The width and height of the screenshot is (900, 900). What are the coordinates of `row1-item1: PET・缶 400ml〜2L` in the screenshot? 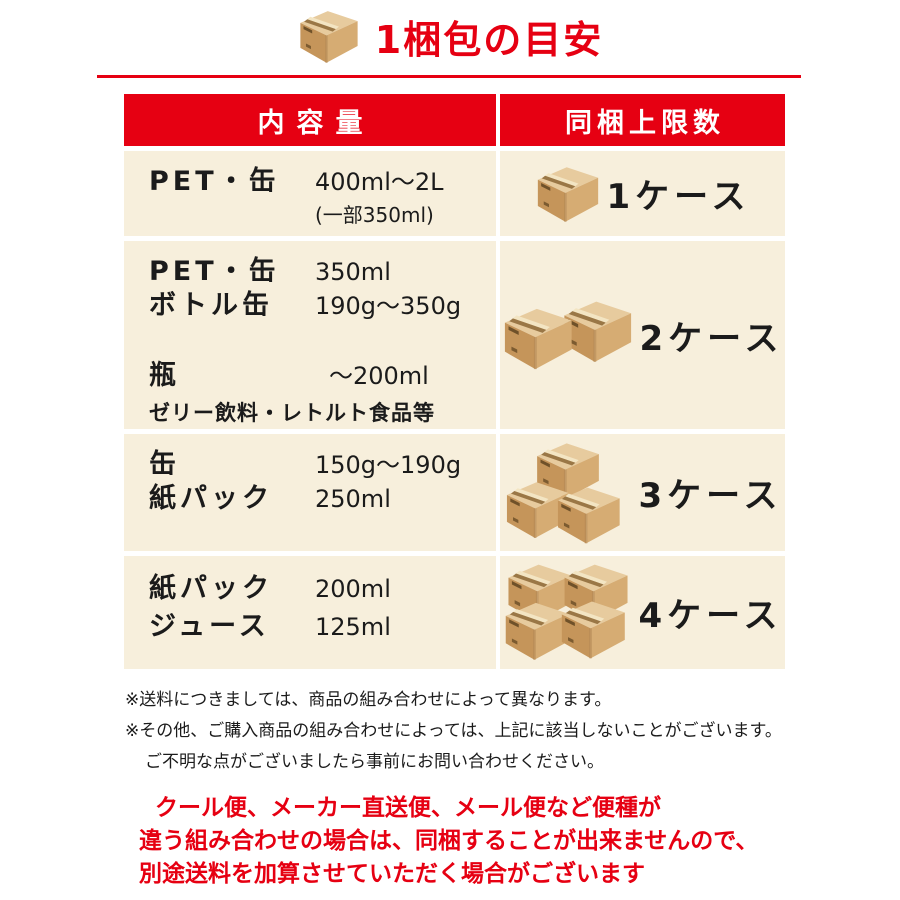 It's located at (317, 182).